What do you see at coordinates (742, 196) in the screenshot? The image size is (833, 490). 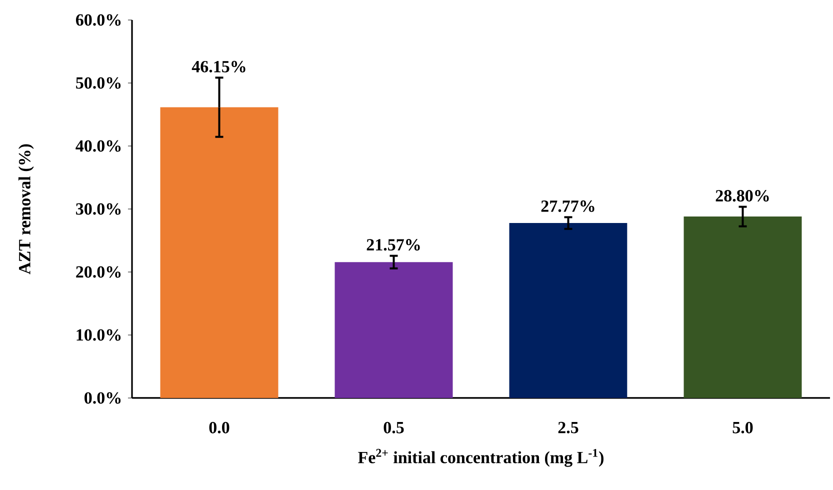 I see `data-label: 28.80%` at bounding box center [742, 196].